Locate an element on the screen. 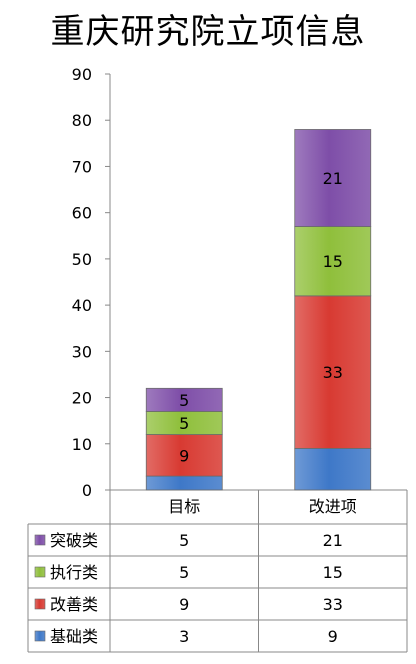 This screenshot has width=416, height=664. chart-title: 重庆研究院立项信息 is located at coordinates (208, 32).